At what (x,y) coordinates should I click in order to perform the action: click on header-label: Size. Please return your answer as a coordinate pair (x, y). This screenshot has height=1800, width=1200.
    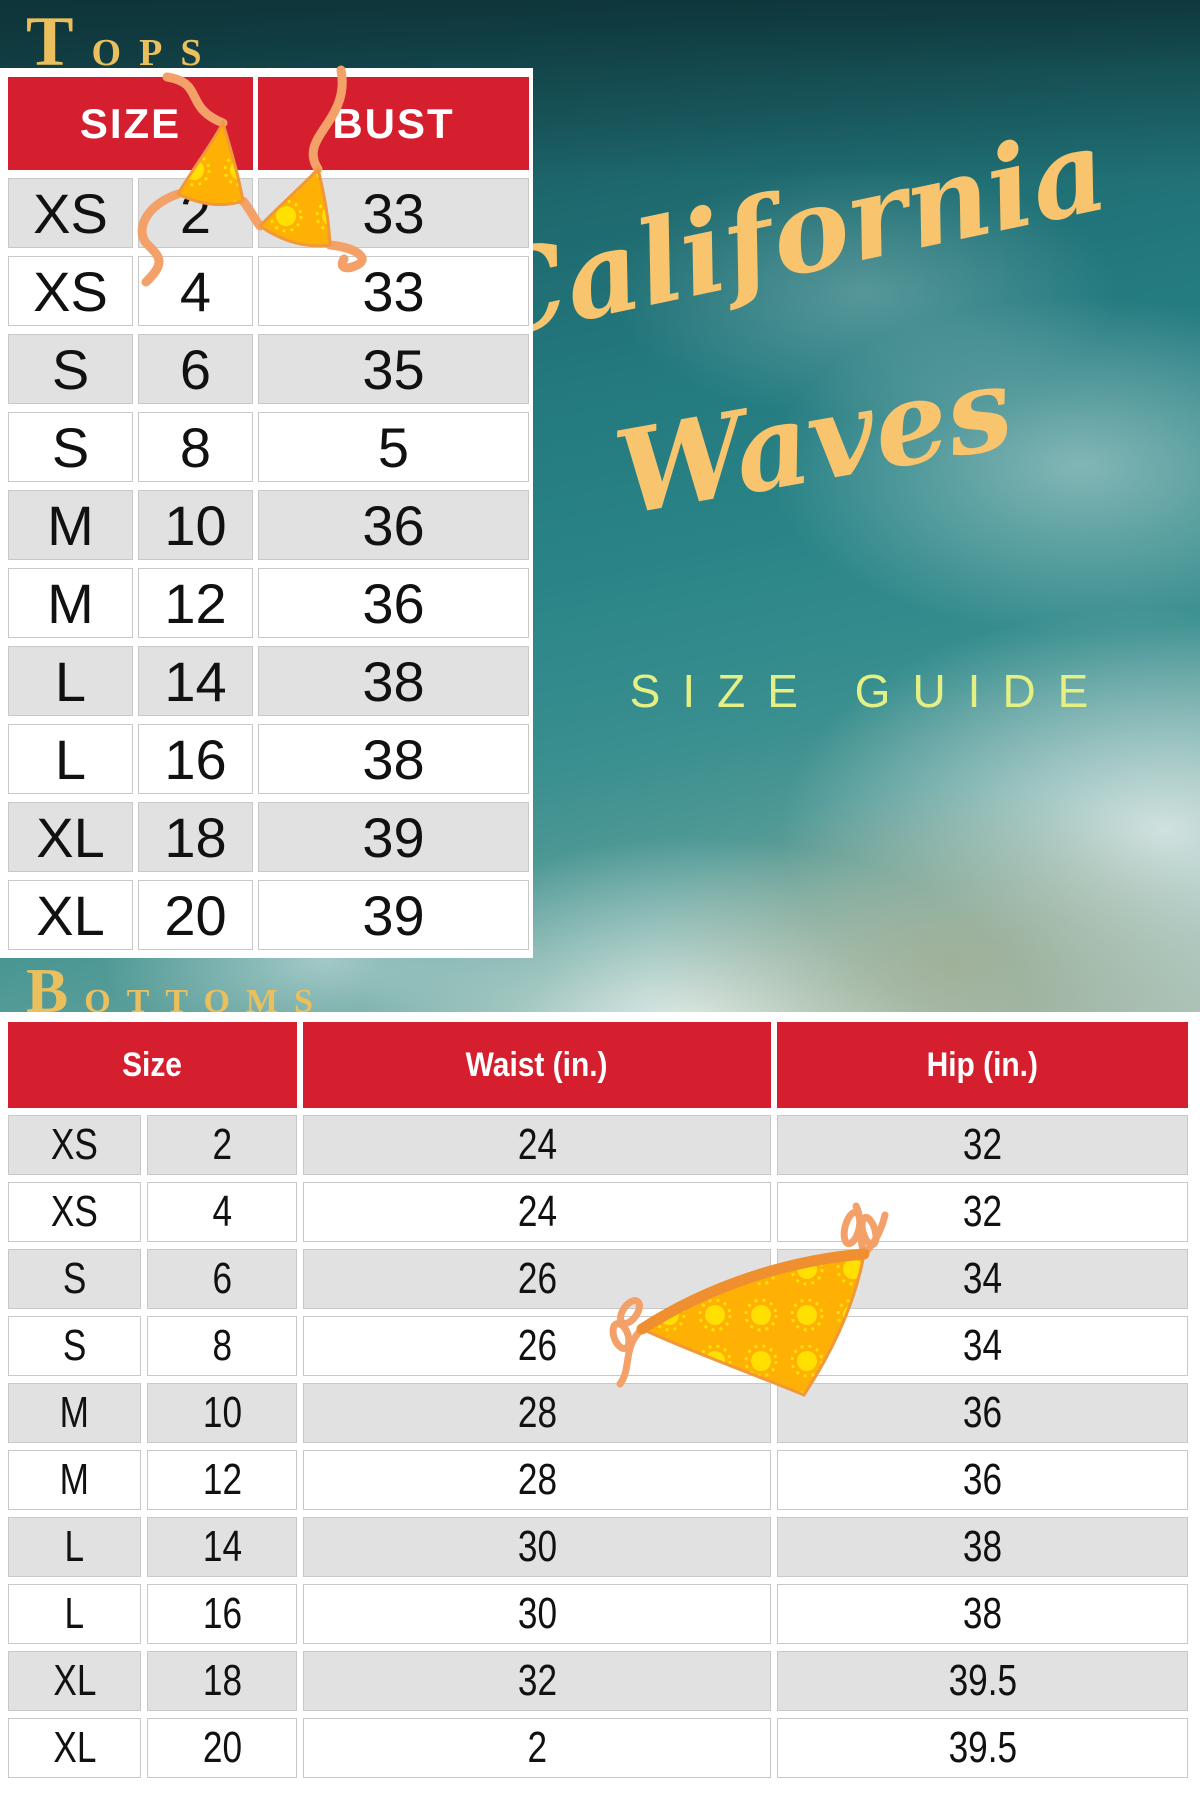
    Looking at the image, I should click on (152, 1064).